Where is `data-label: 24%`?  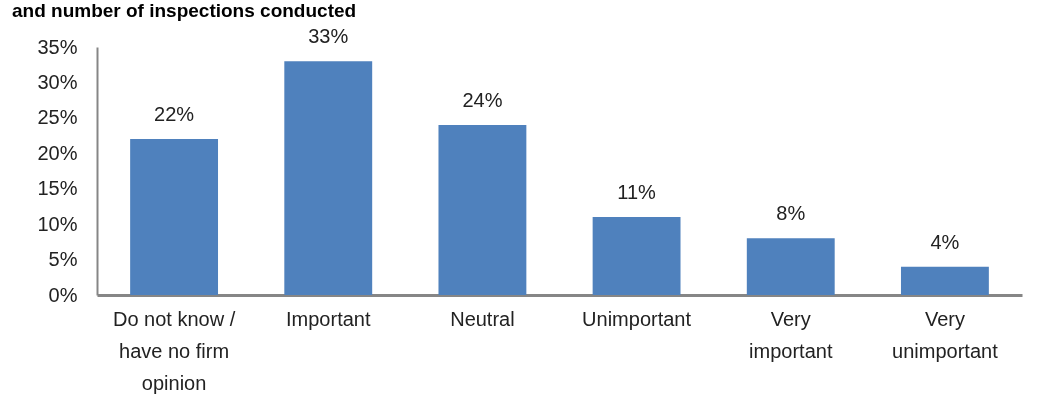
data-label: 24% is located at coordinates (482, 99).